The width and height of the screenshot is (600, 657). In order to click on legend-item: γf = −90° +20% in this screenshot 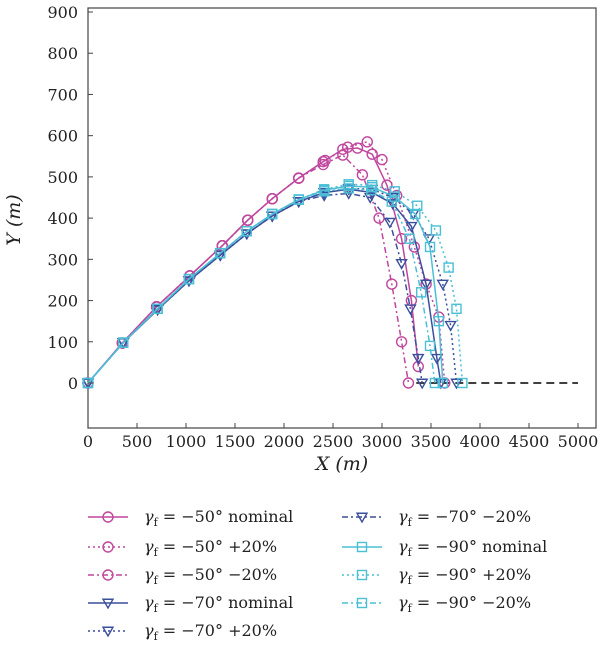, I will do `click(436, 576)`.